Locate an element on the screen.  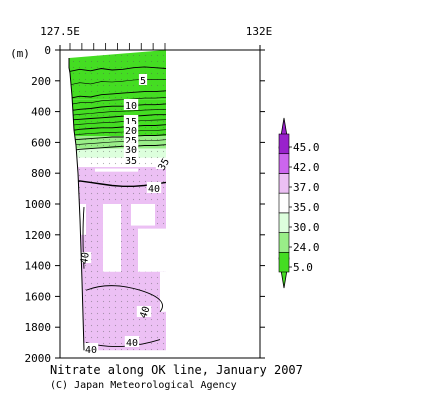
svg-text: 15 is located at coordinates (131, 122).